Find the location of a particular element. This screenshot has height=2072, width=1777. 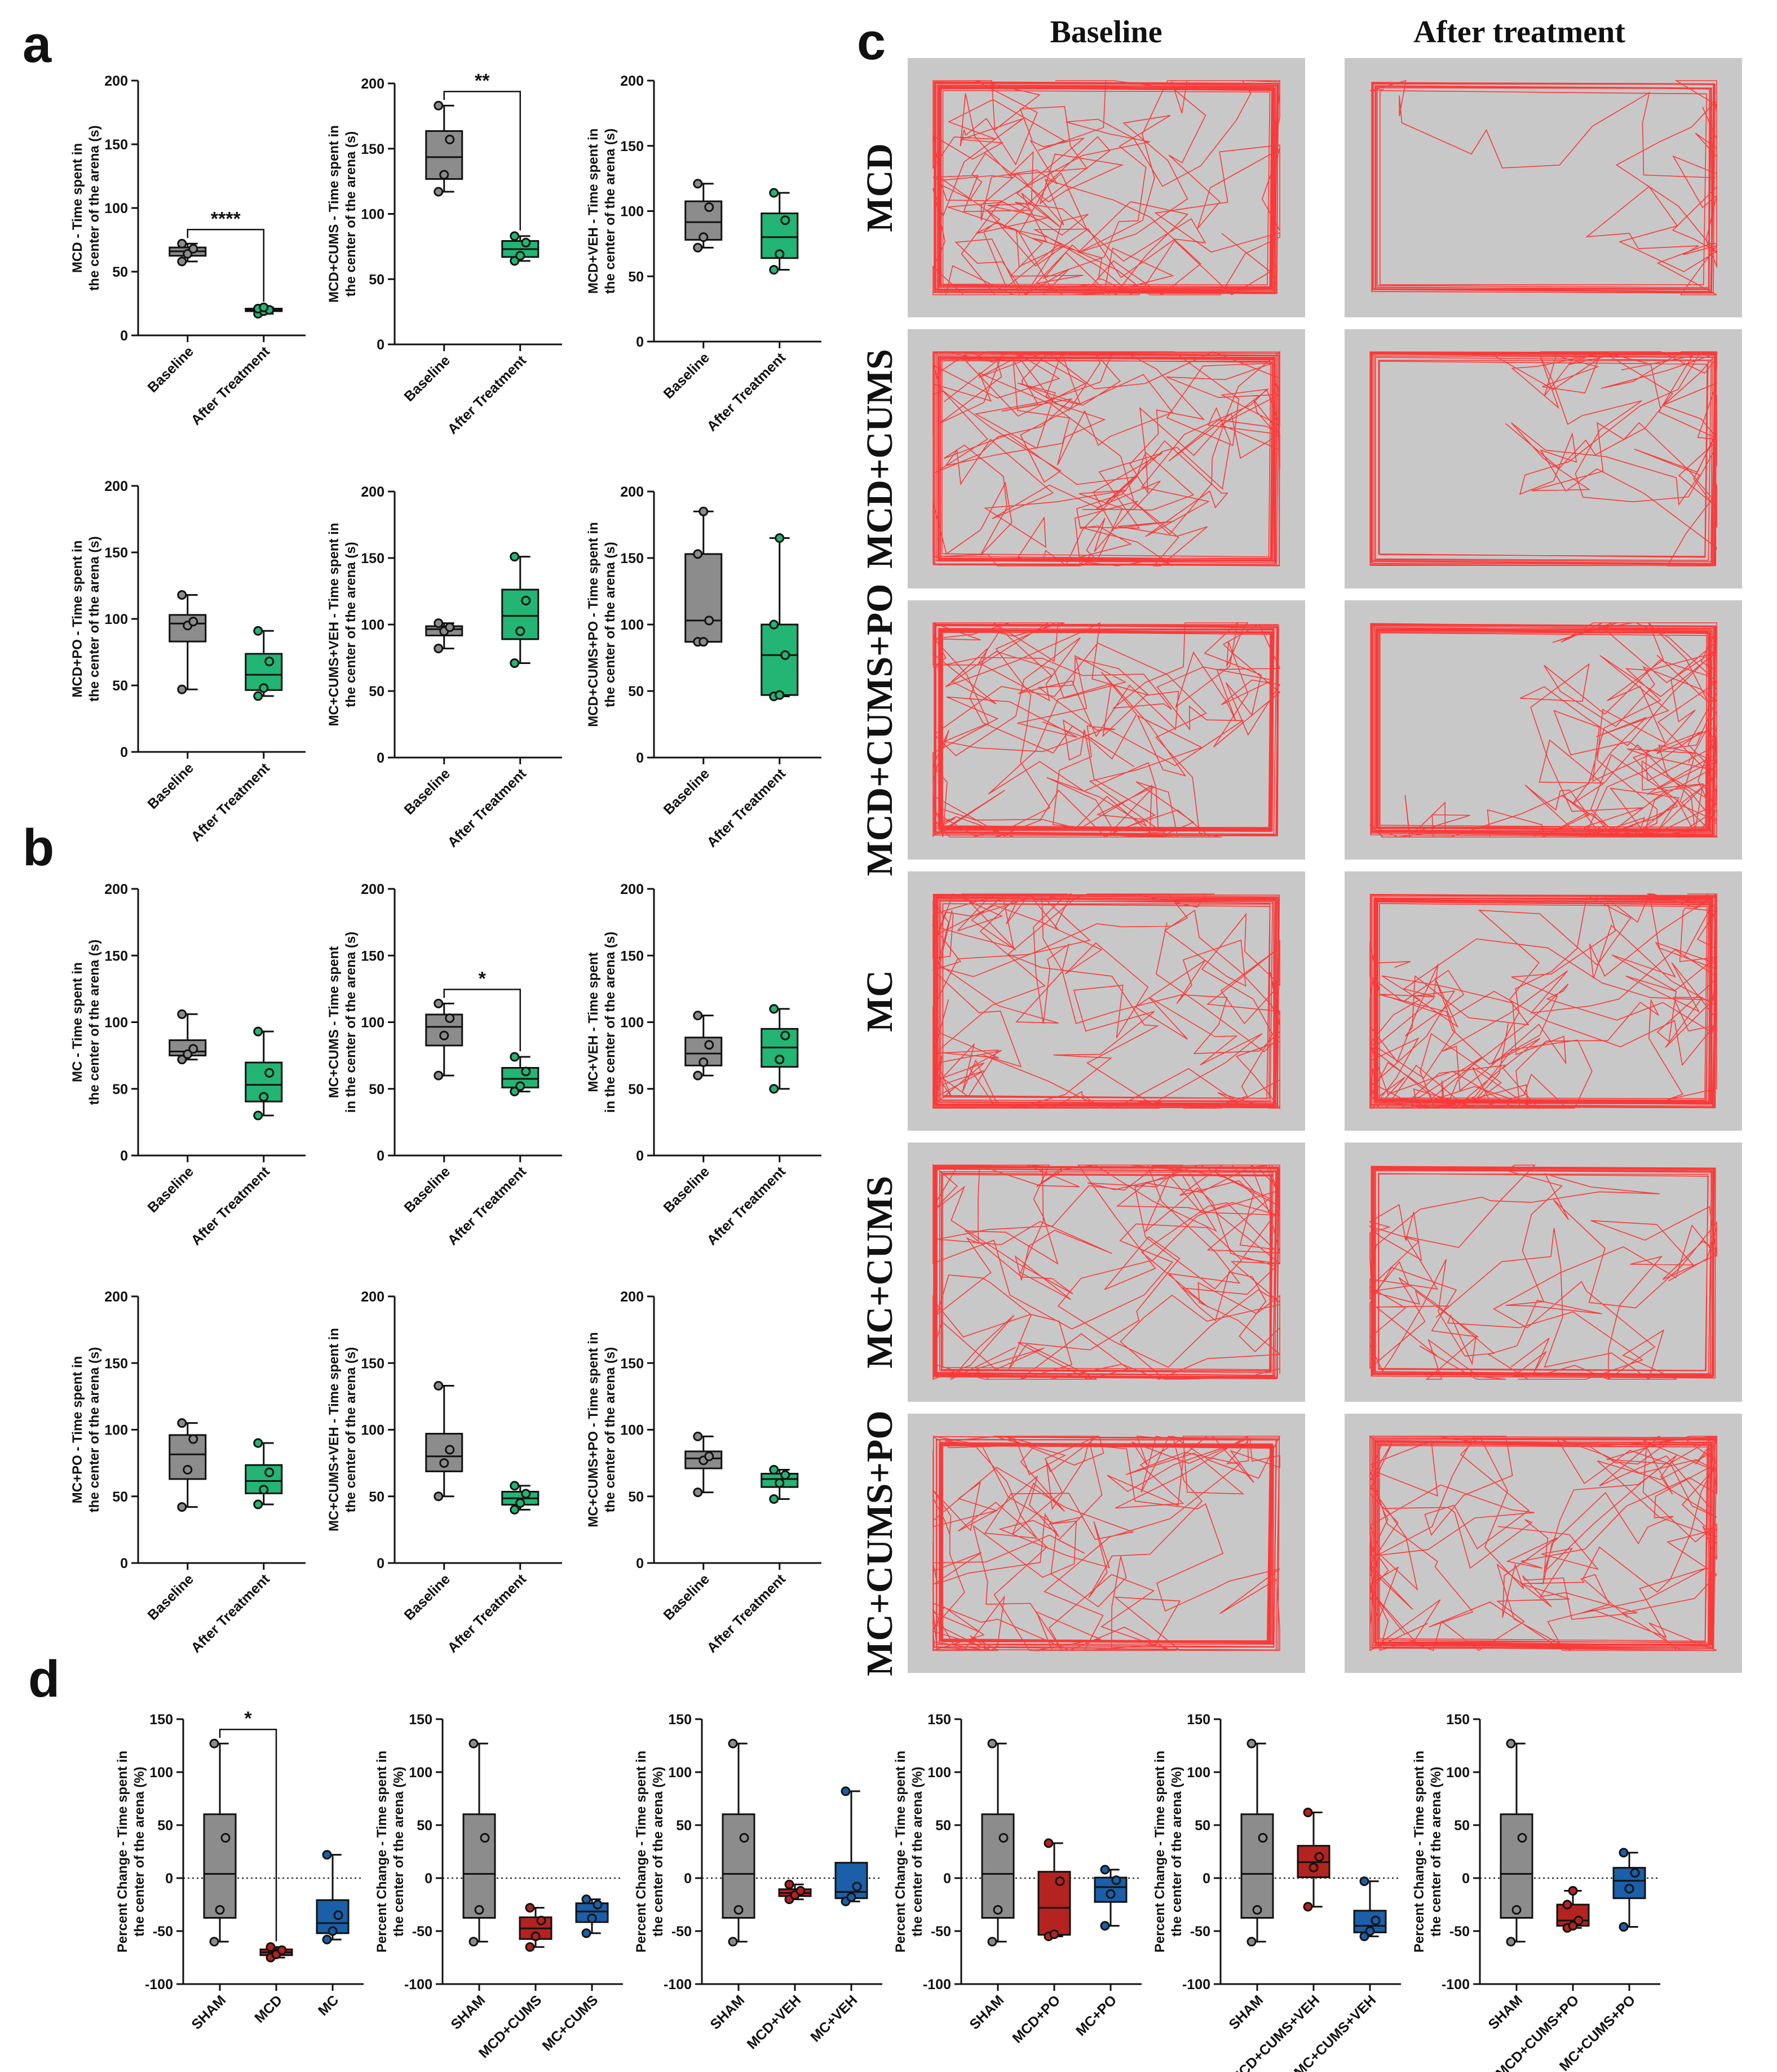

row-header: MC+CUMS+PO is located at coordinates (880, 1543).